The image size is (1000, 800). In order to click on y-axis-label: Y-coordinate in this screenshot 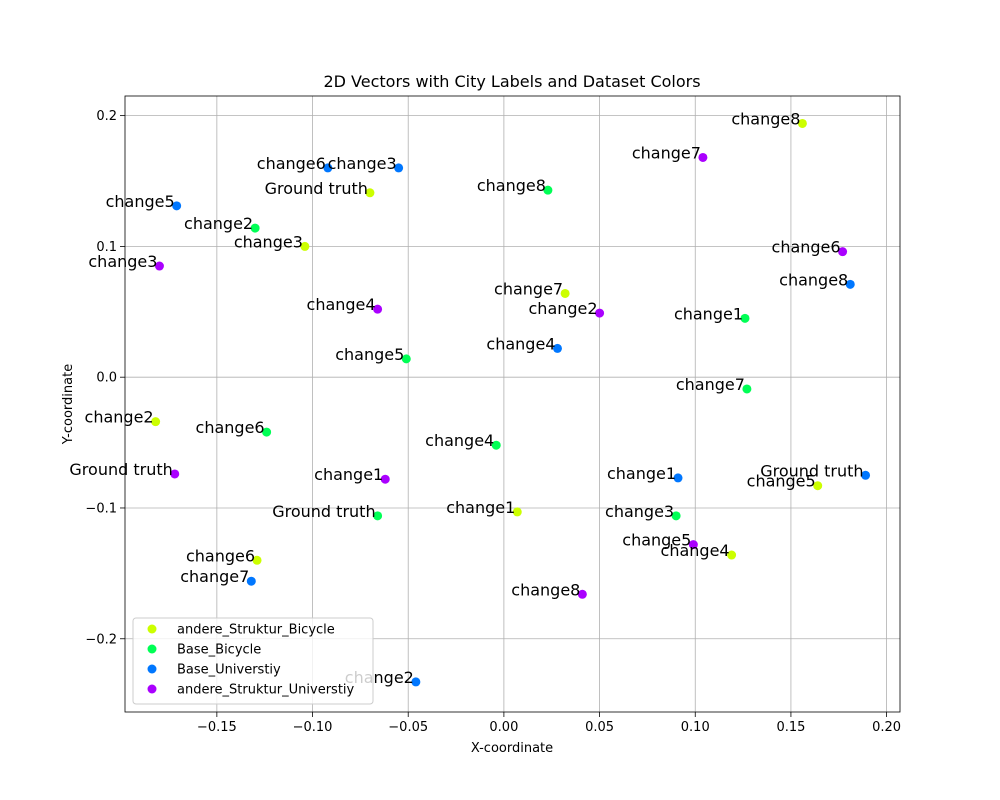, I will do `click(68, 404)`.